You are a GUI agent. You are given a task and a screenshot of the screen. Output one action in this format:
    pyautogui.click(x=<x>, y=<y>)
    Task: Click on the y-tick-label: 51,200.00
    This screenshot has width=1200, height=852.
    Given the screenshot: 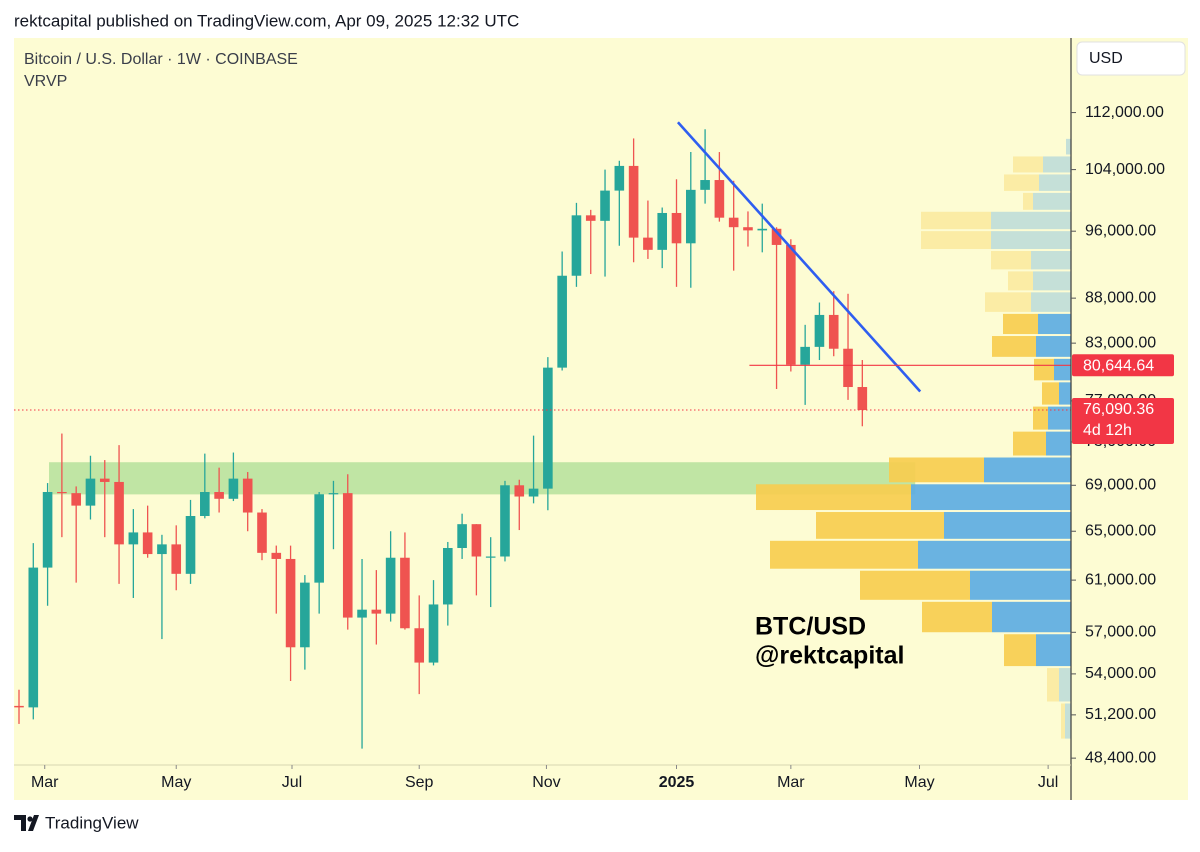 What is the action you would take?
    pyautogui.click(x=1120, y=714)
    